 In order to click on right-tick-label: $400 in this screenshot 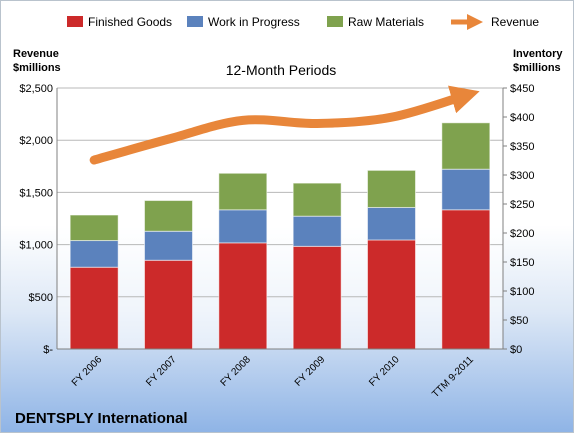, I will do `click(522, 118)`.